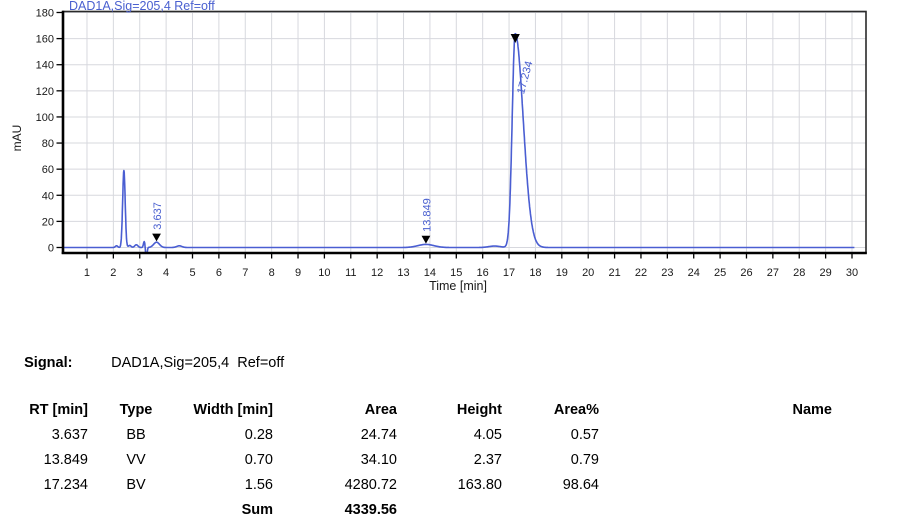  What do you see at coordinates (746, 273) in the screenshot?
I see `x-tick-label: 26` at bounding box center [746, 273].